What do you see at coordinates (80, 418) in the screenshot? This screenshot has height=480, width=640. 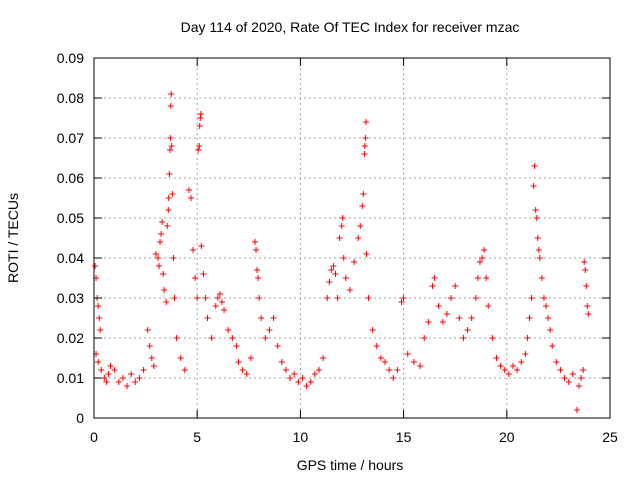 I see `y-tick-label: 0` at bounding box center [80, 418].